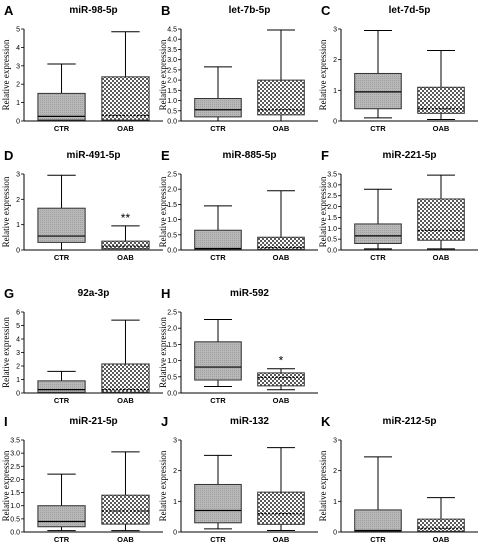  What do you see at coordinates (126, 218) in the screenshot?
I see `significance-marker: **` at bounding box center [126, 218].